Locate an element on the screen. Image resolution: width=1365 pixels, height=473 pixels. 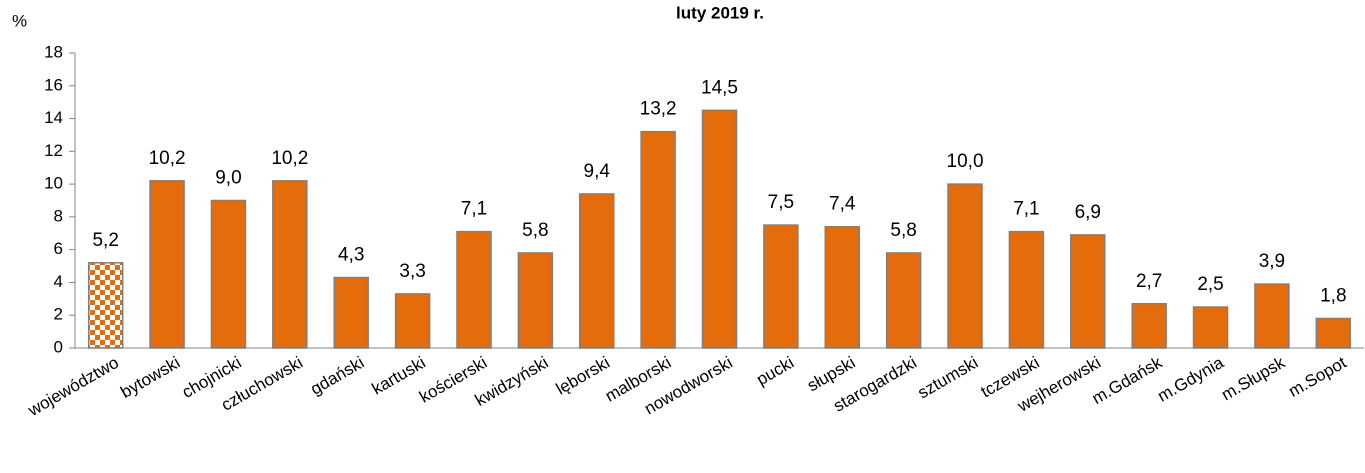
y-axis-label: % is located at coordinates (19, 20).